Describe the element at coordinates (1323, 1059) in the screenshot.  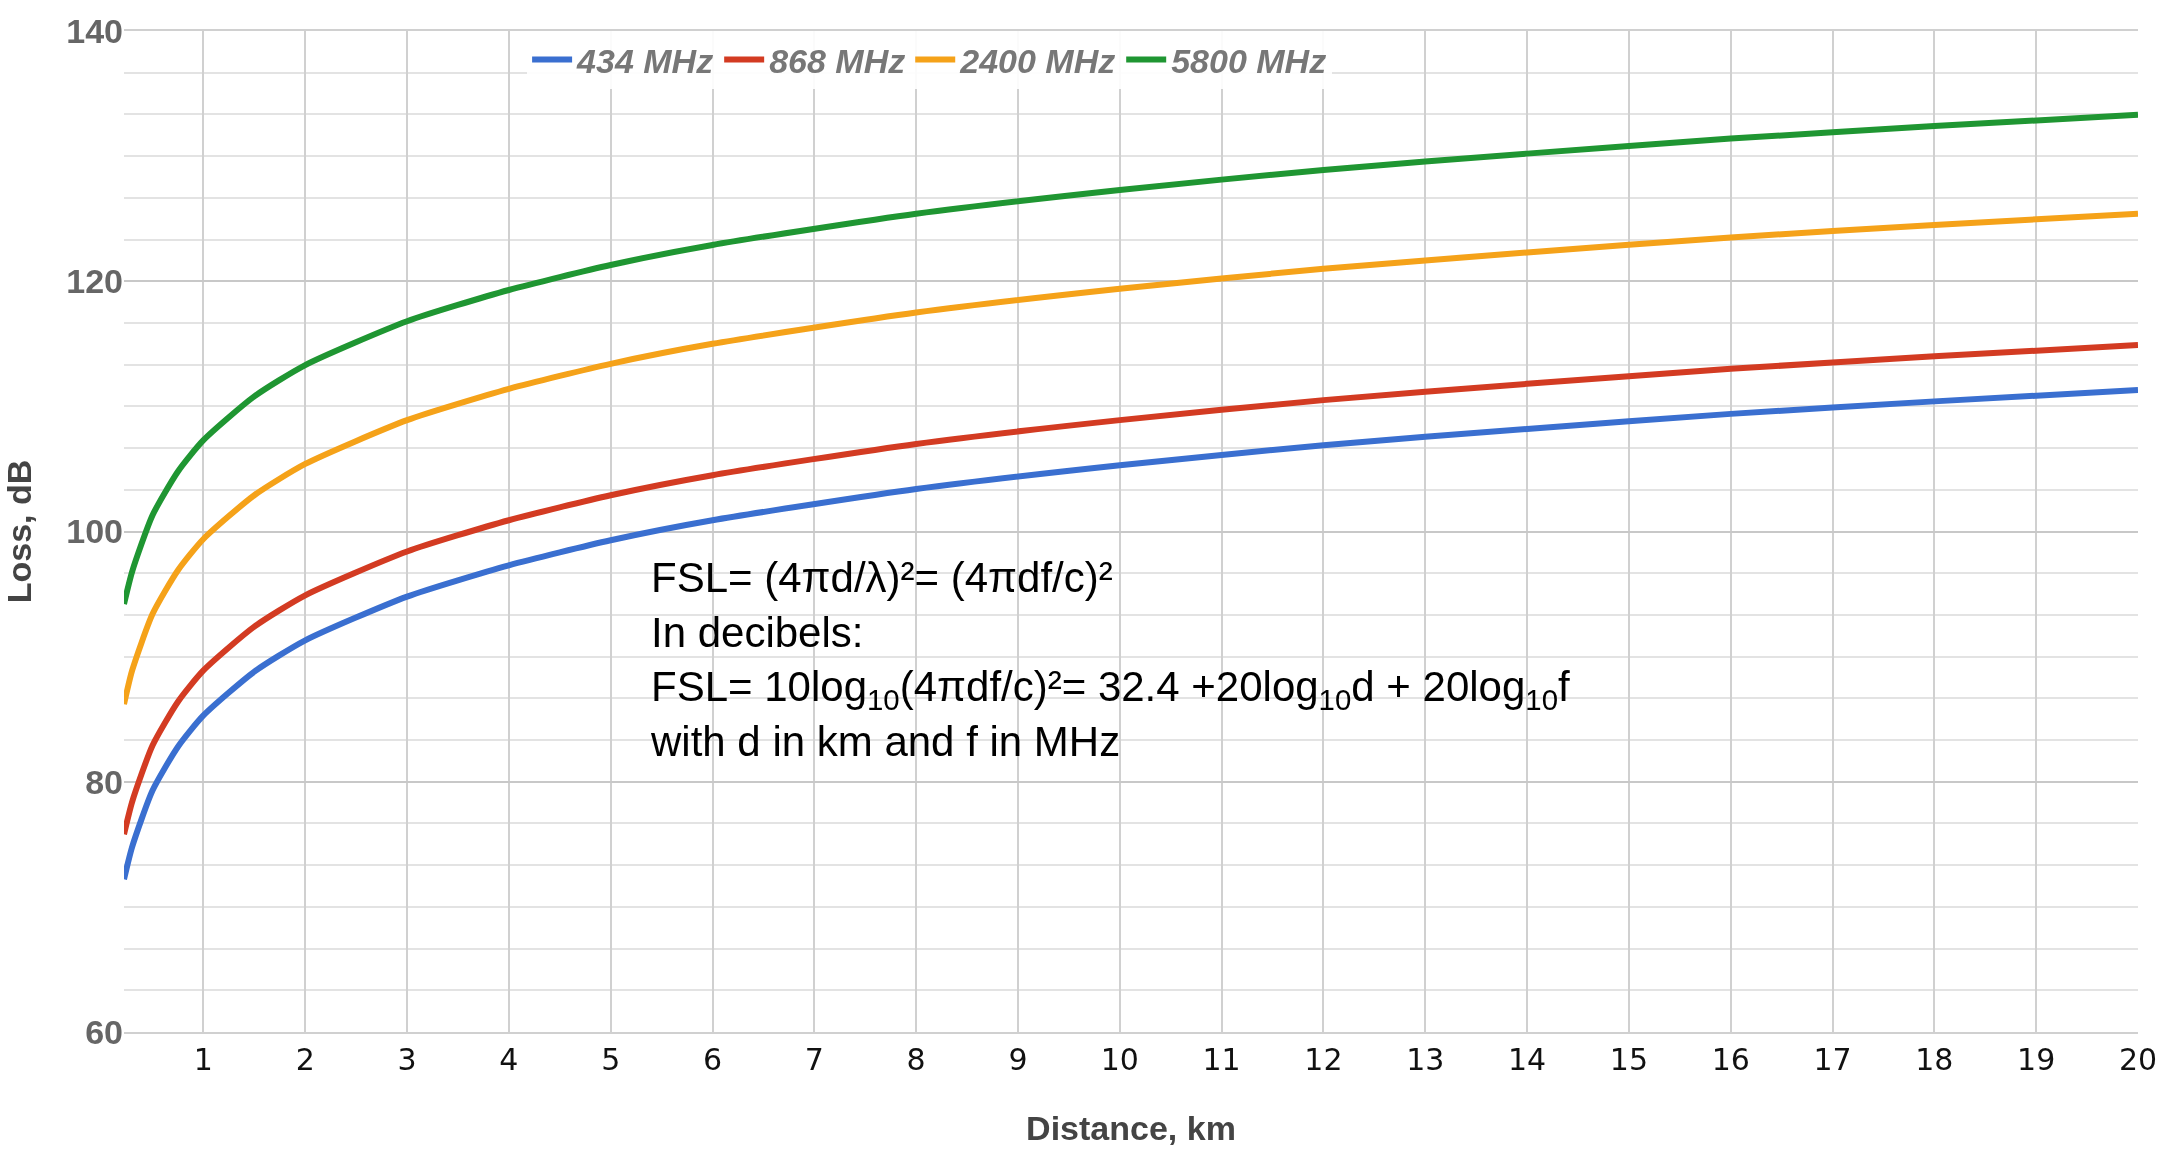
I see `x-tick-label: 12` at that location.